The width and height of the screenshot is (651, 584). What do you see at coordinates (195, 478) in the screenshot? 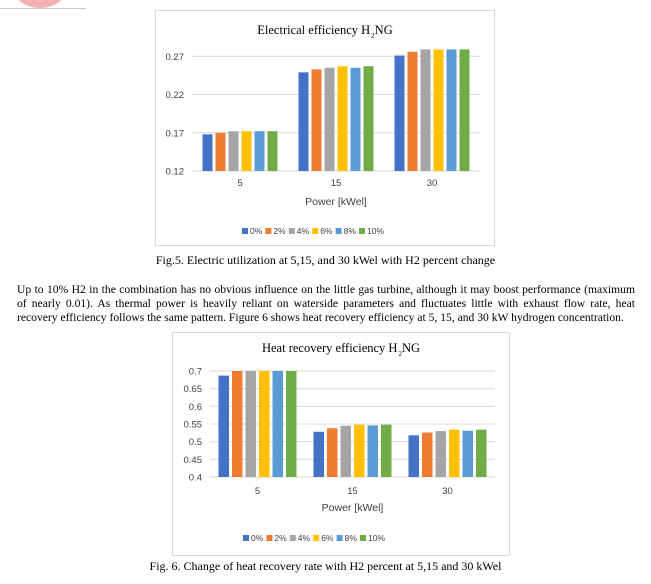
I see `y-tick-label: 0.4` at bounding box center [195, 478].